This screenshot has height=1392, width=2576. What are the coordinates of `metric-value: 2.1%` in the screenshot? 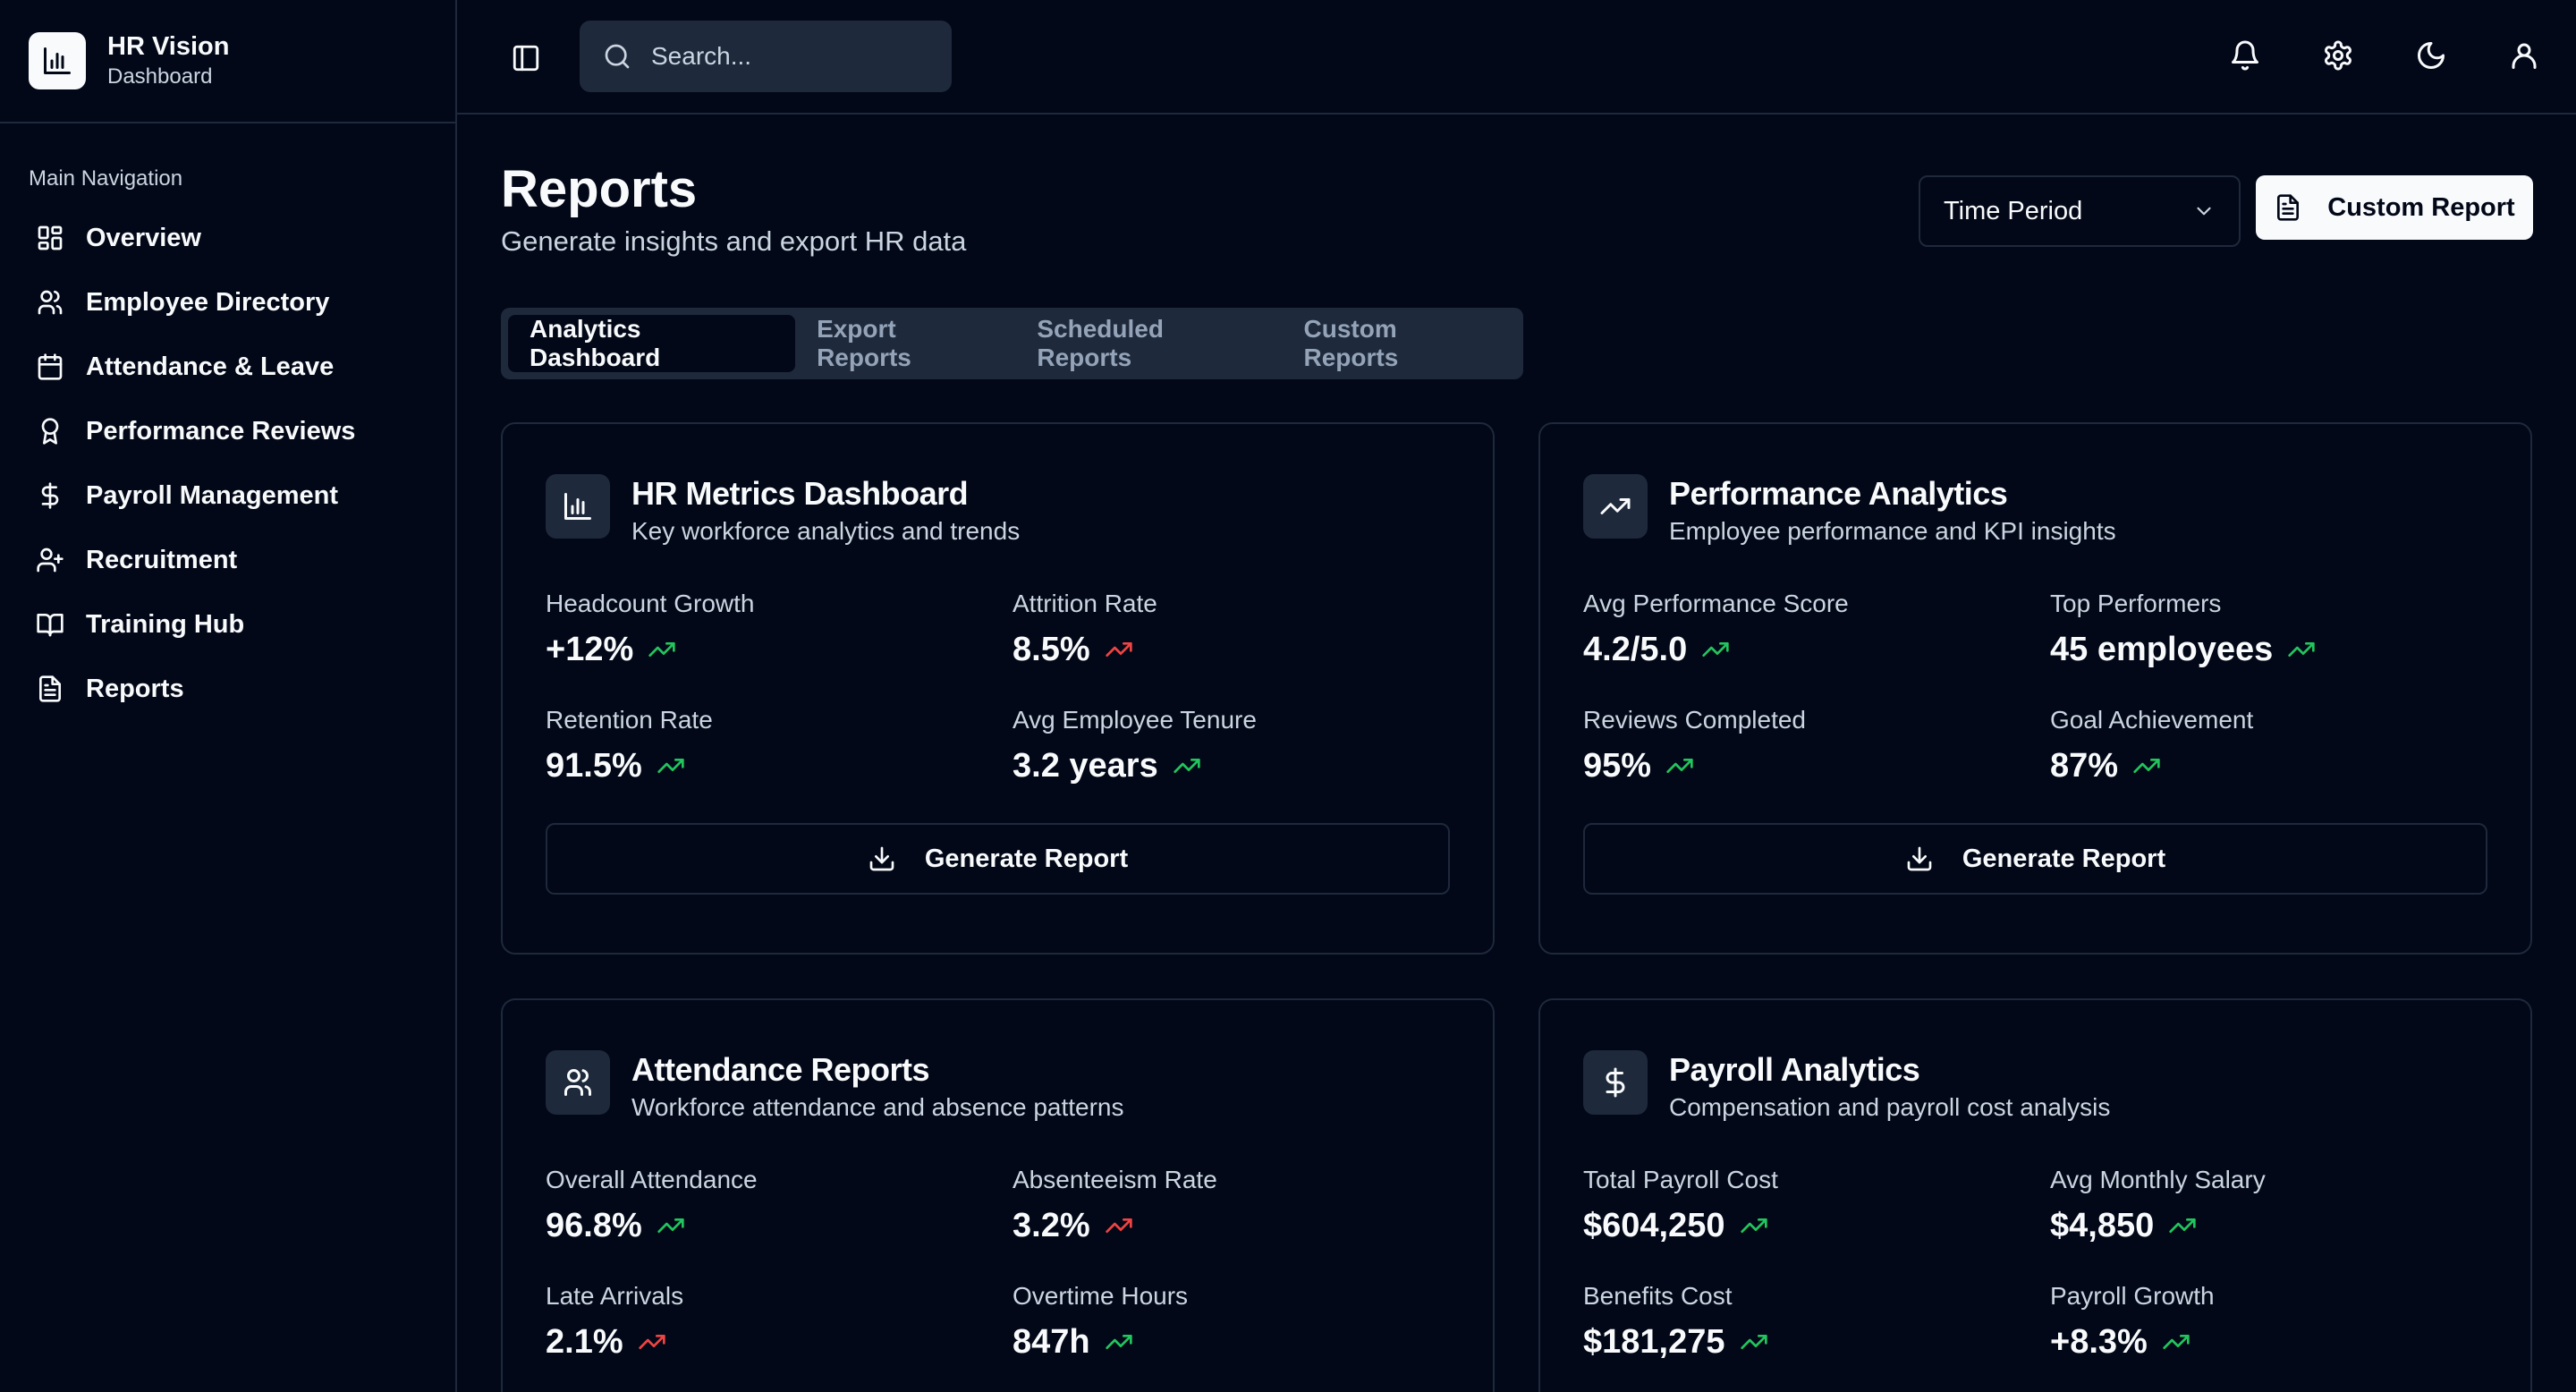 It's located at (584, 1342).